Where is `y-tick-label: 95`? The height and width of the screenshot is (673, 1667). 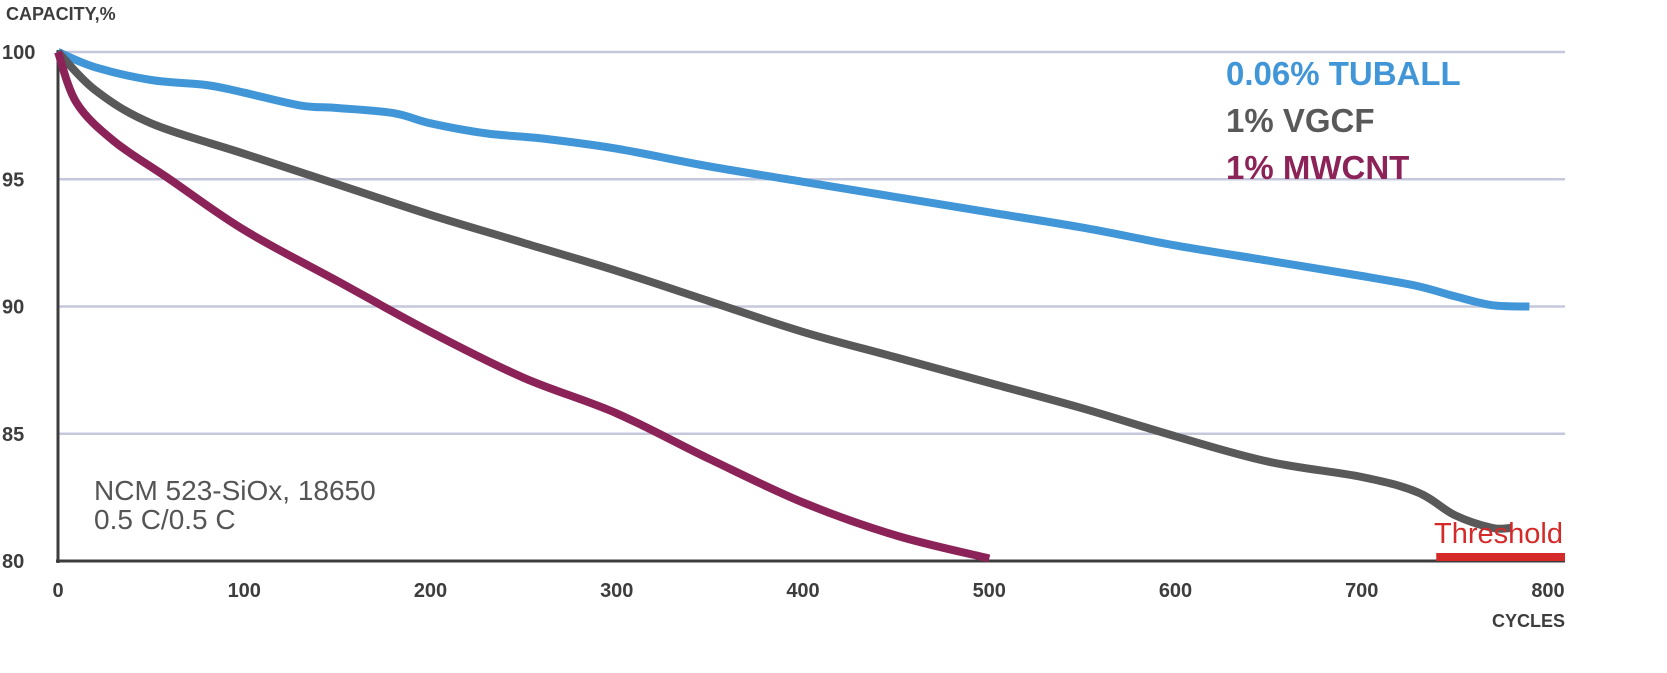
y-tick-label: 95 is located at coordinates (13, 180).